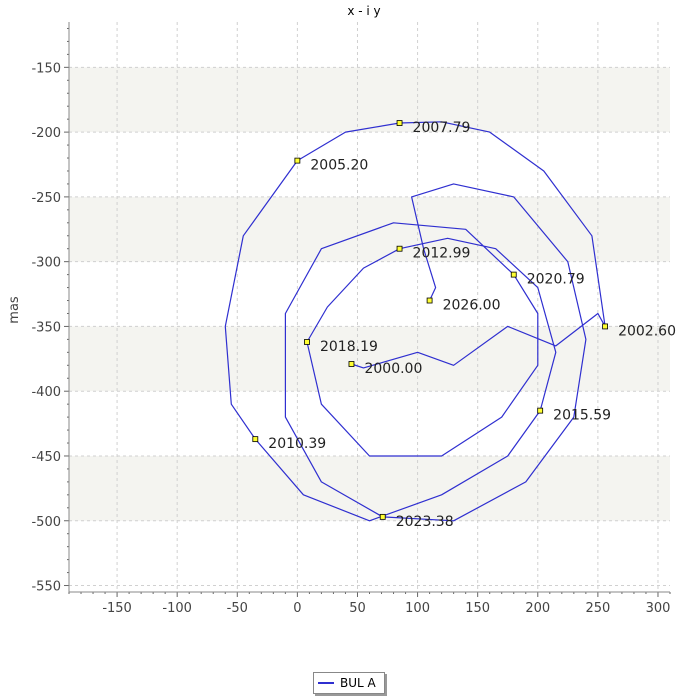 The height and width of the screenshot is (700, 700). I want to click on annotation-label: 2005.20, so click(339, 166).